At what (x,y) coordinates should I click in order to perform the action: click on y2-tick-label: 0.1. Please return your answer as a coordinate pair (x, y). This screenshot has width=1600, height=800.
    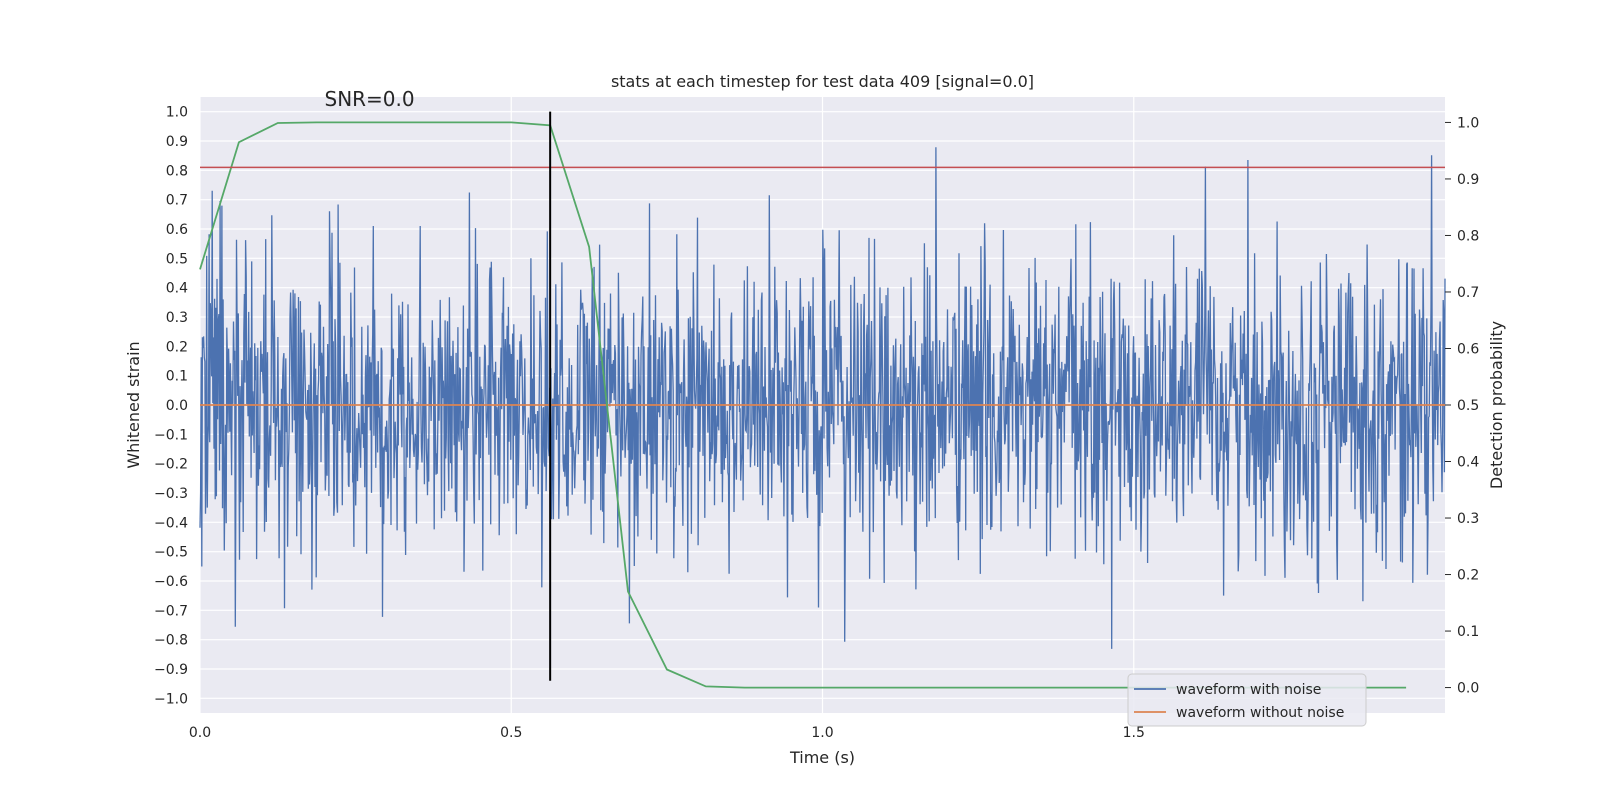
    Looking at the image, I should click on (1468, 632).